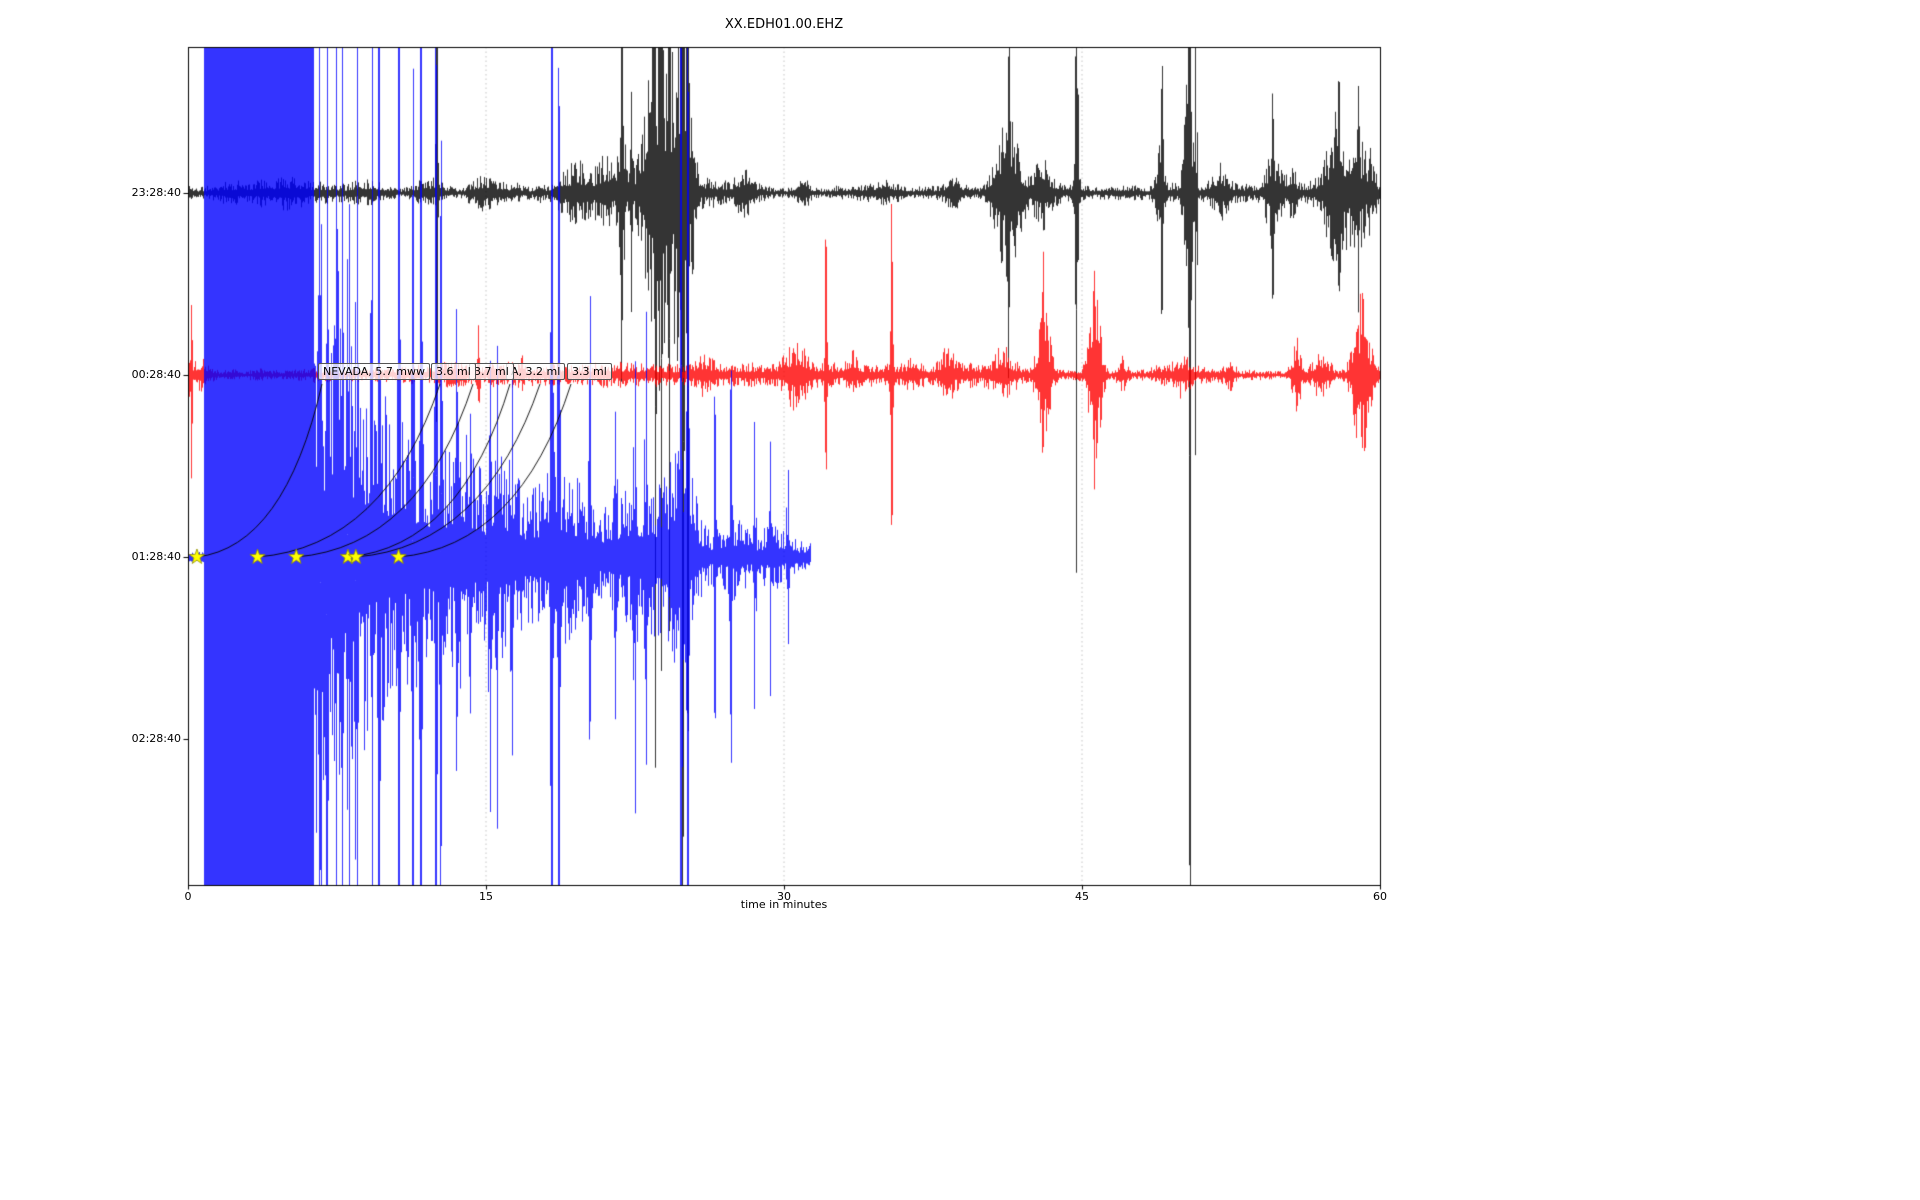 The image size is (1920, 1200). Describe the element at coordinates (156, 192) in the screenshot. I see `y-tick-label: 23:28:40` at that location.